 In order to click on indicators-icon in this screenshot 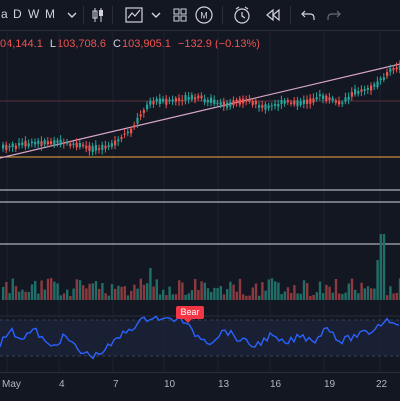, I will do `click(134, 15)`.